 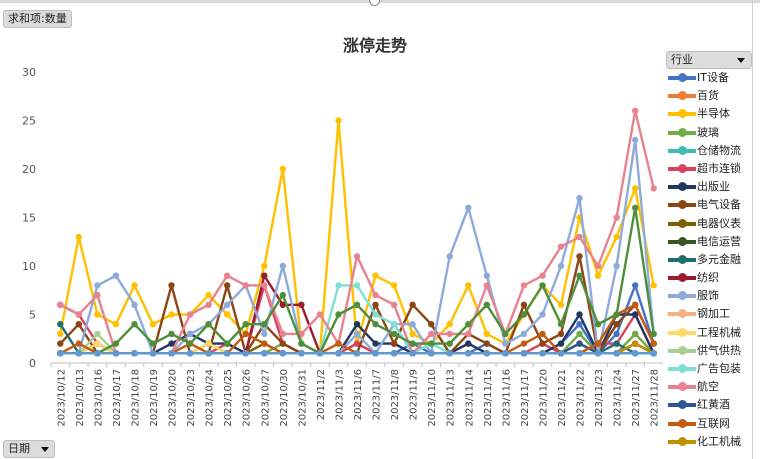 What do you see at coordinates (709, 115) in the screenshot?
I see `legend-item: 半导体` at bounding box center [709, 115].